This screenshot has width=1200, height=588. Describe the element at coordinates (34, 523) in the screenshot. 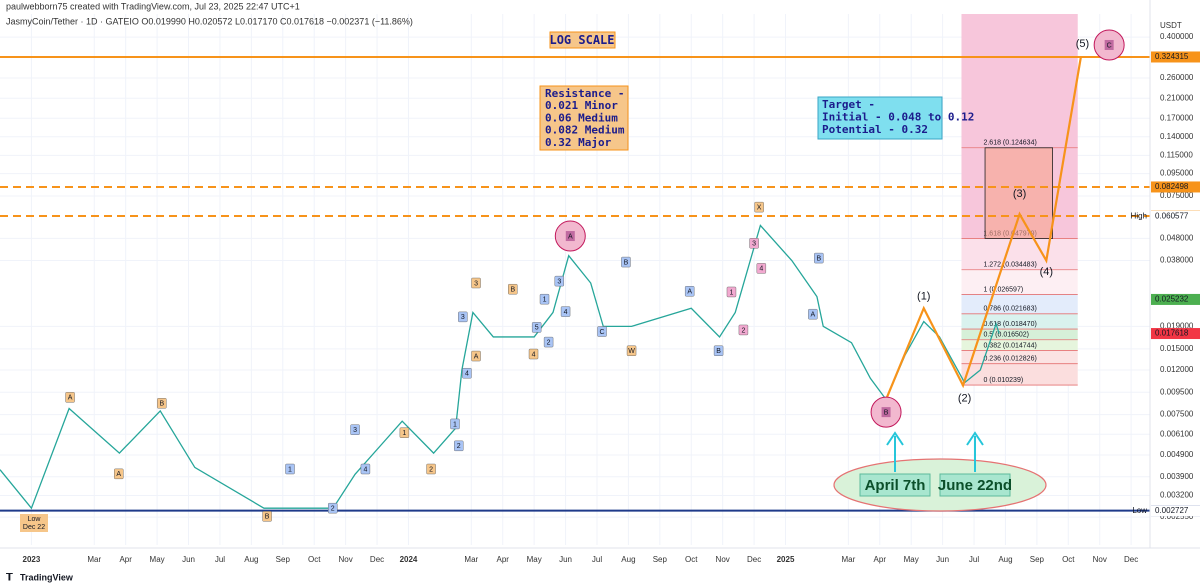

I see `low-box` at that location.